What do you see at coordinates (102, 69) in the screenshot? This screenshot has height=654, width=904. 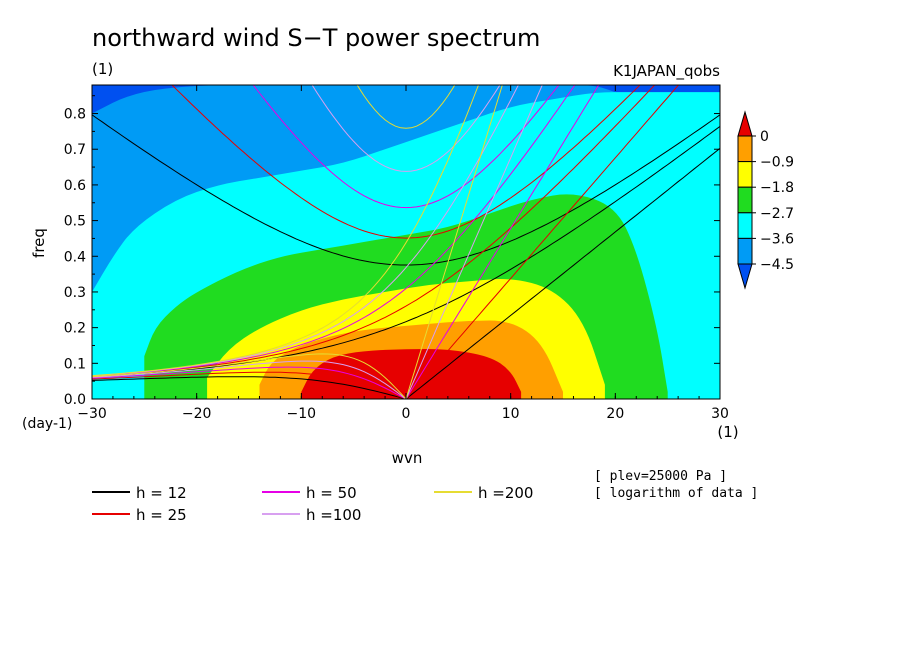 I see `chart-subtitle-left: (1)` at bounding box center [102, 69].